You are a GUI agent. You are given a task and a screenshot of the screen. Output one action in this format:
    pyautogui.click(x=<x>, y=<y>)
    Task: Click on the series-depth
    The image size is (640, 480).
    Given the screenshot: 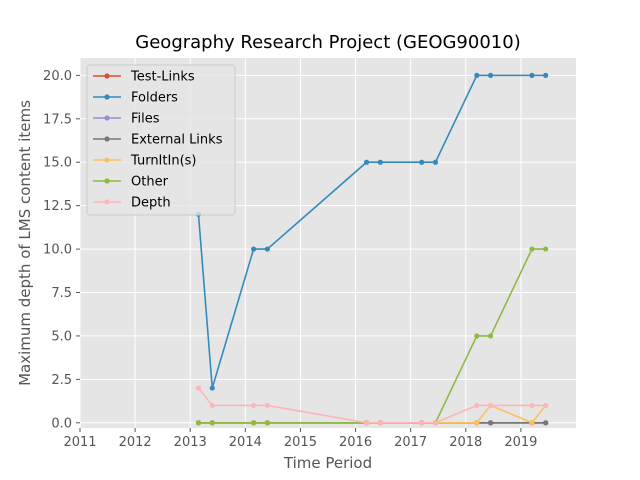 What is the action you would take?
    pyautogui.click(x=372, y=405)
    